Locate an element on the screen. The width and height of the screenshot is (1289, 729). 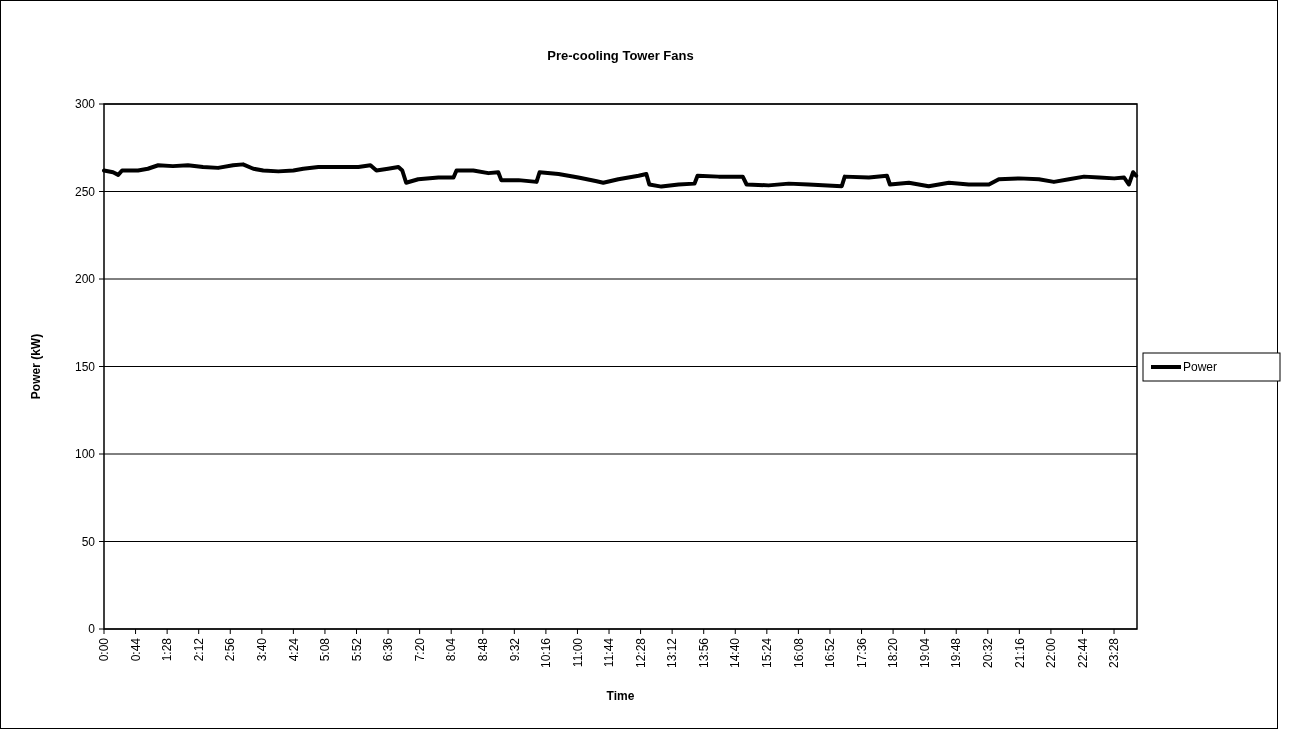
legend-label: Power is located at coordinates (1200, 367).